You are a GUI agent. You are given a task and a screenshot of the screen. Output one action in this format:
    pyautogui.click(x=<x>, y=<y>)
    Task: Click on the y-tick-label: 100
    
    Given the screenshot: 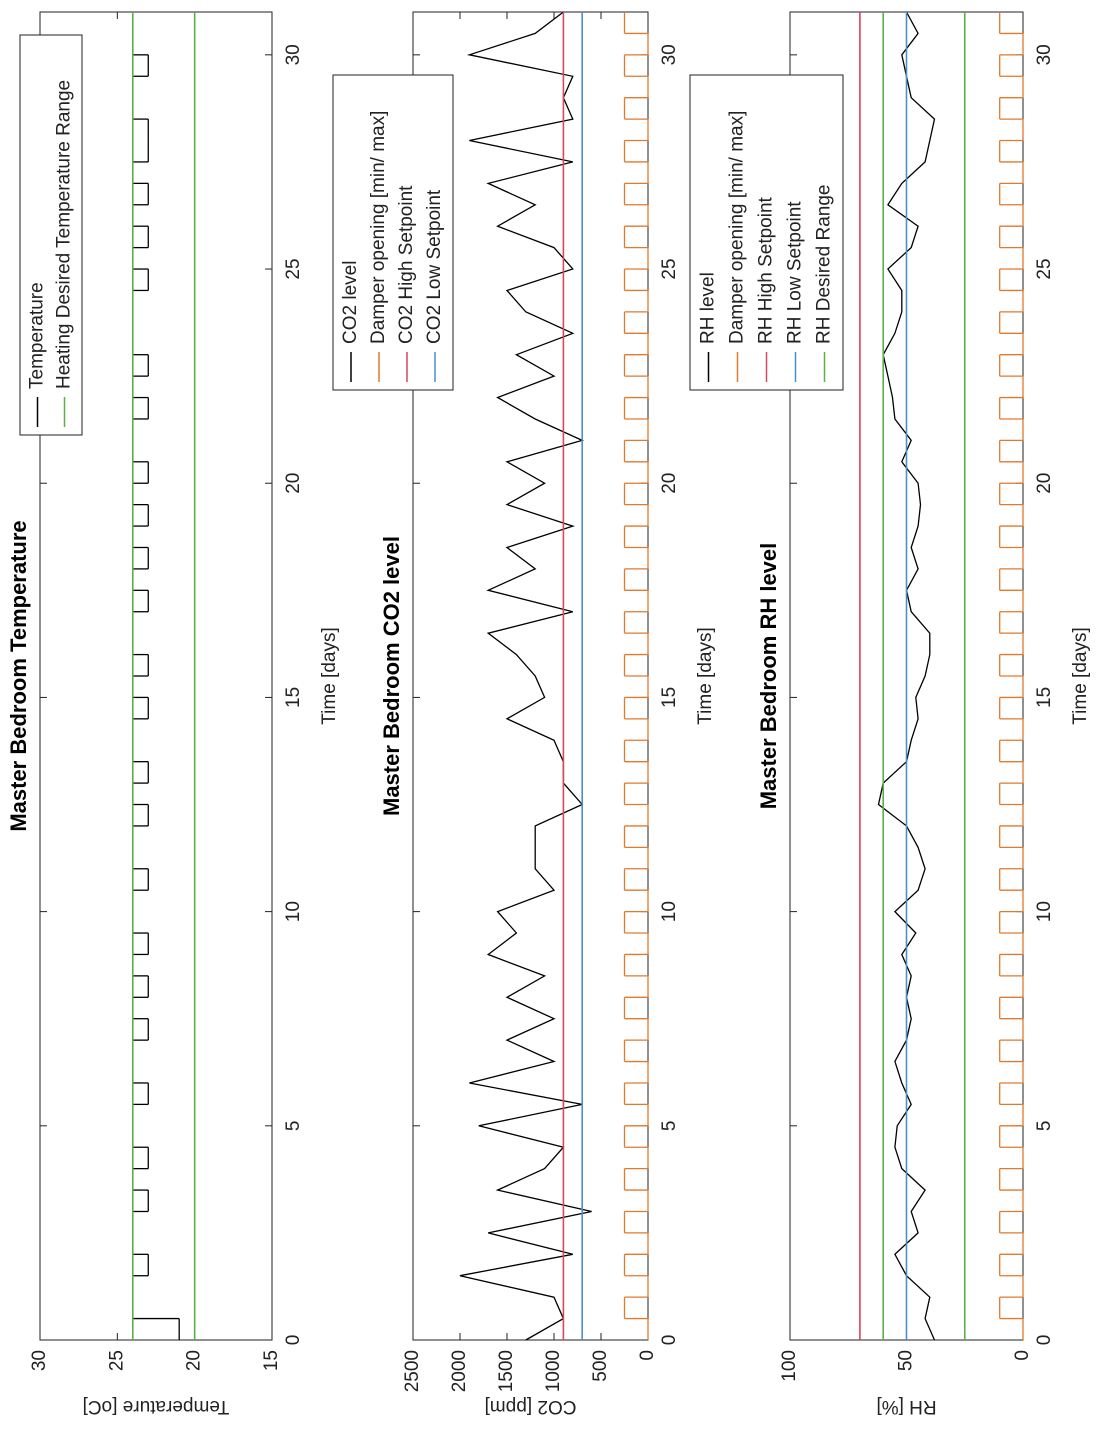 What is the action you would take?
    pyautogui.click(x=789, y=1366)
    